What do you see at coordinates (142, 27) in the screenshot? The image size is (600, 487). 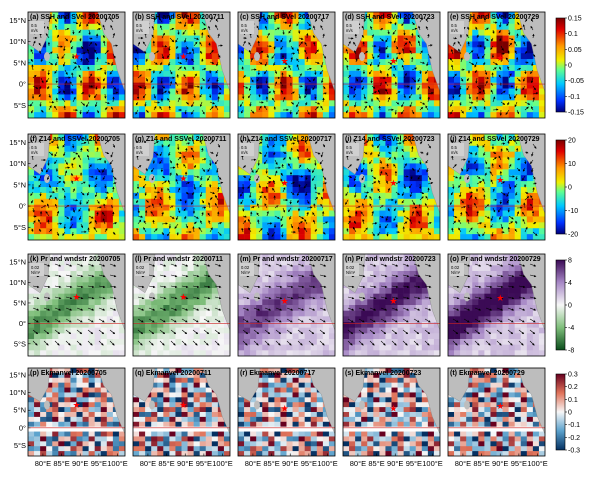 I see `vector-scale-box` at bounding box center [142, 27].